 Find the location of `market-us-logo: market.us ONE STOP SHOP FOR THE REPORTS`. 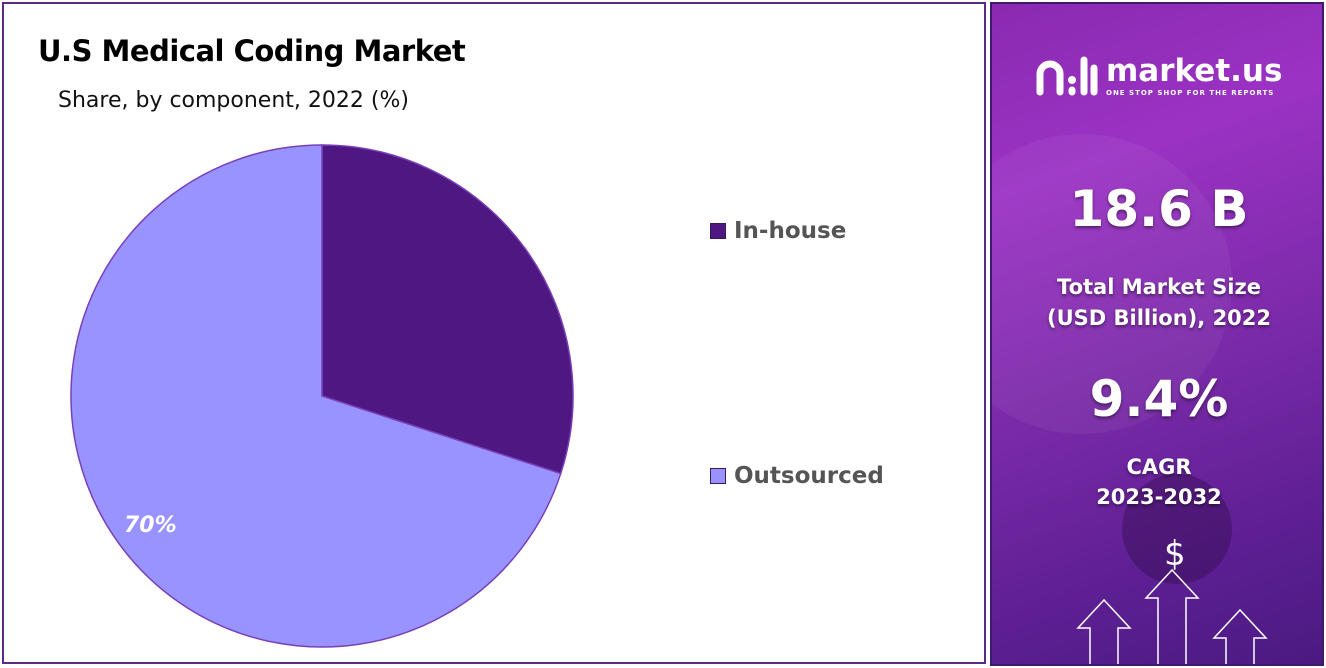

market-us-logo: market.us ONE STOP SHOP FOR THE REPORTS is located at coordinates (1159, 76).